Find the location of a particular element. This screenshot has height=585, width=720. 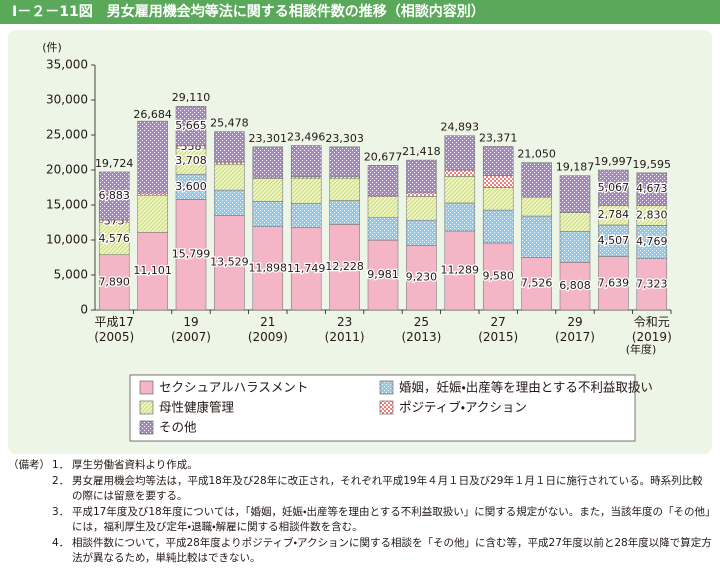

total-label: 19,595 is located at coordinates (652, 164).